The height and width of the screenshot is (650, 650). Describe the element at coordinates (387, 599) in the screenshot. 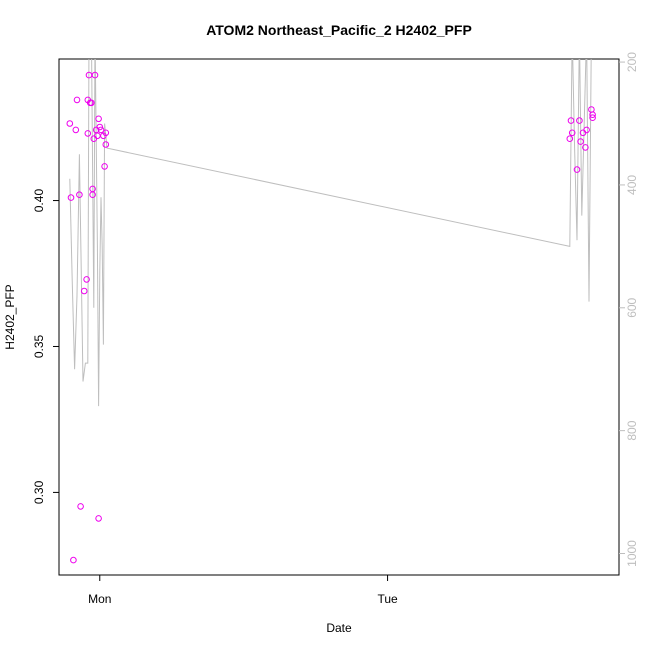

I see `x-tick-label: Tue` at that location.